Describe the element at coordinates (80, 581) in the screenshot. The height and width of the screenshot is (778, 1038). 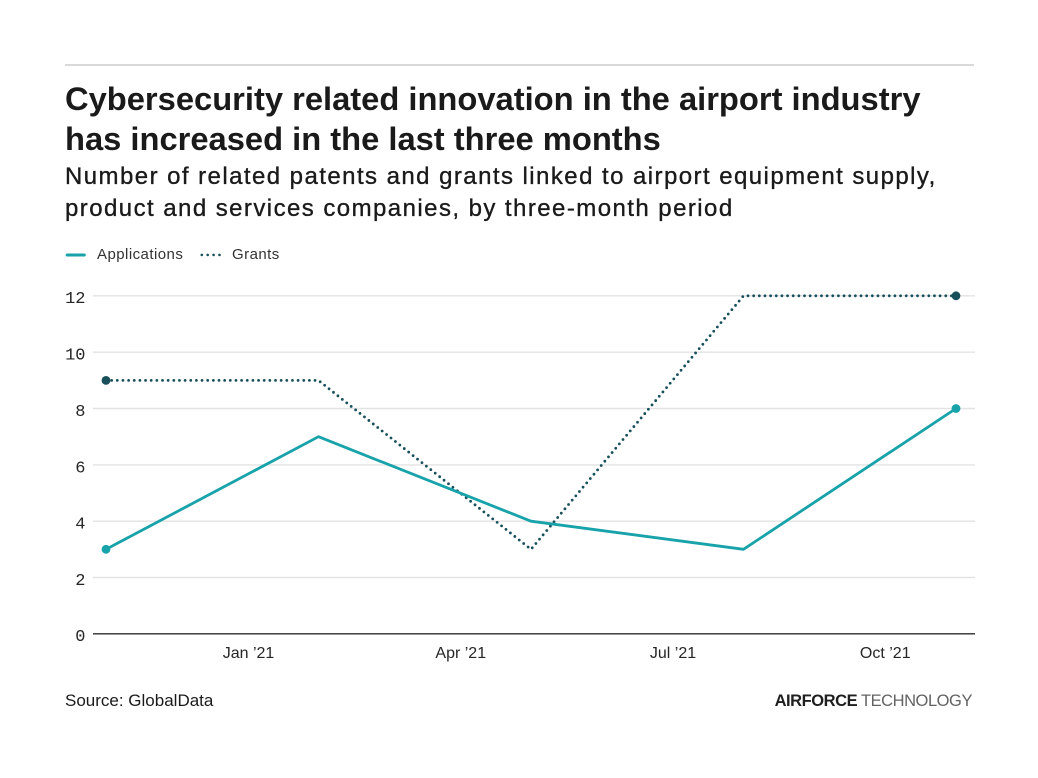
I see `svg-text: 2` at that location.